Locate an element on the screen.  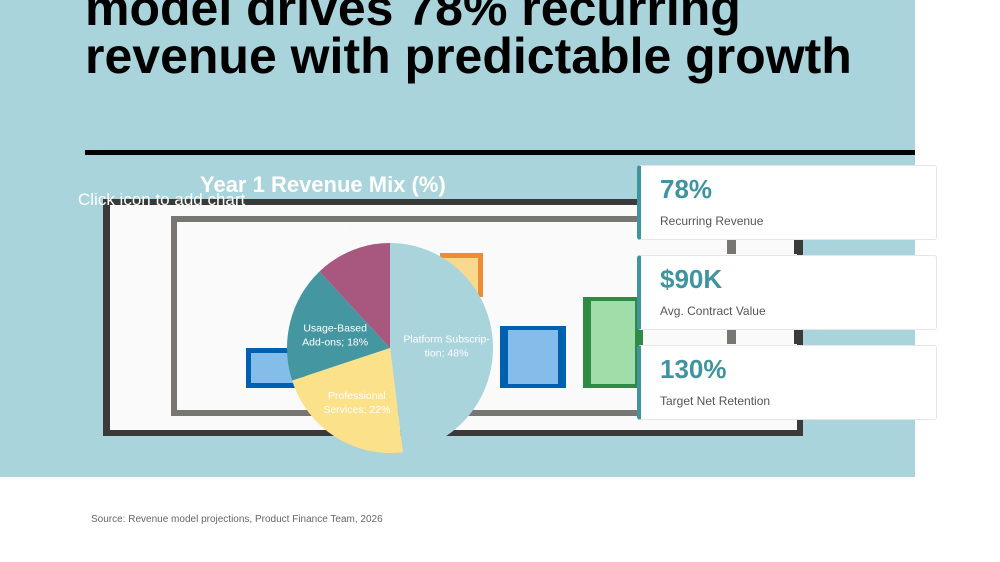
stat-value: $90K is located at coordinates (691, 279).